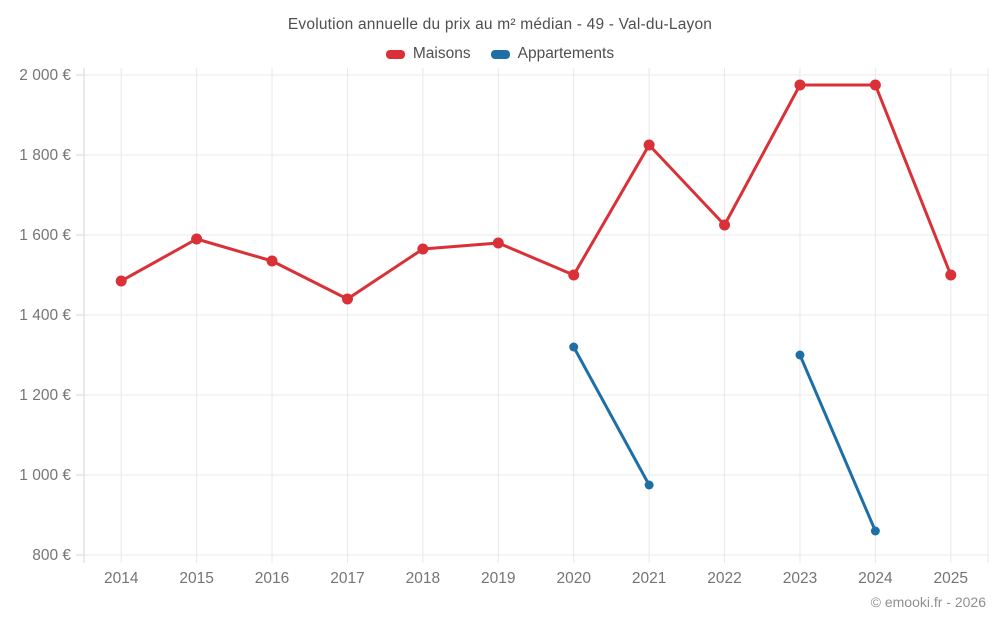  I want to click on data-point-maisons-2022, so click(725, 225).